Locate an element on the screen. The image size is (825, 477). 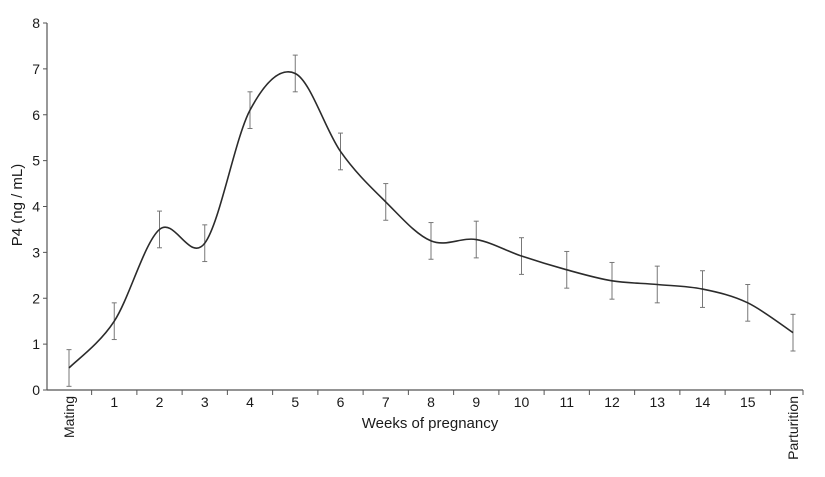
x-tick-label: 8 is located at coordinates (431, 402).